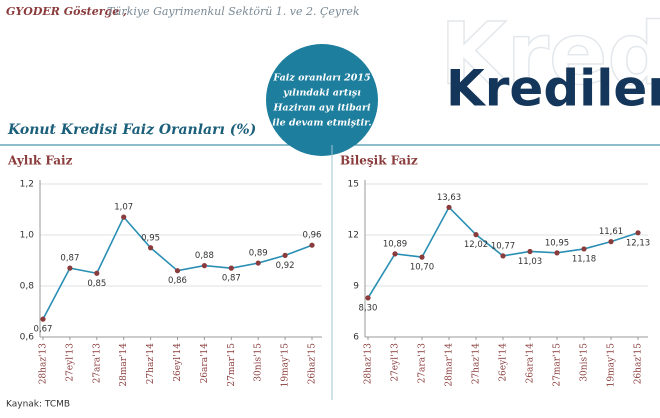 This screenshot has height=418, width=660. I want to click on value-label: 12,02, so click(476, 245).